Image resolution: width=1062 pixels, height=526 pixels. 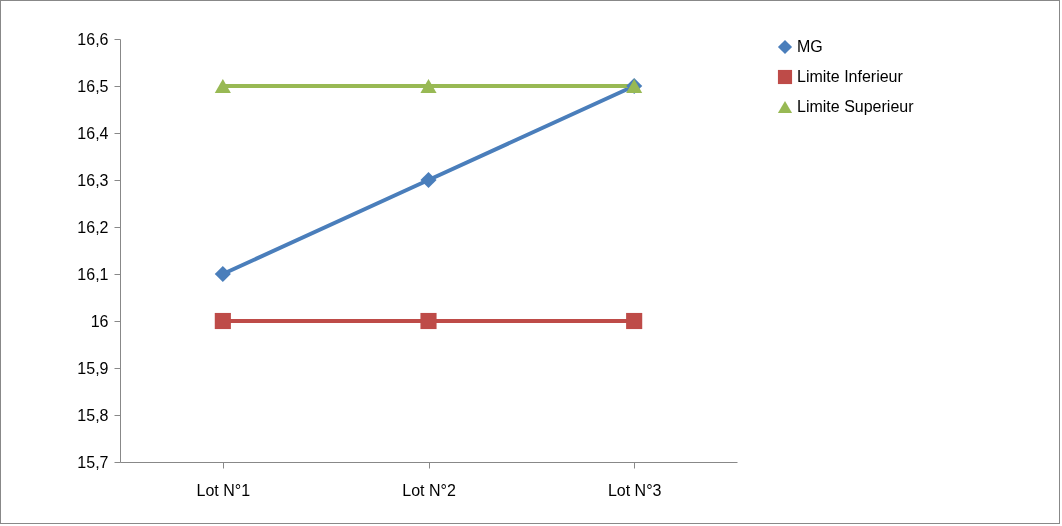 What do you see at coordinates (99, 321) in the screenshot?
I see `y-tick-label: 16` at bounding box center [99, 321].